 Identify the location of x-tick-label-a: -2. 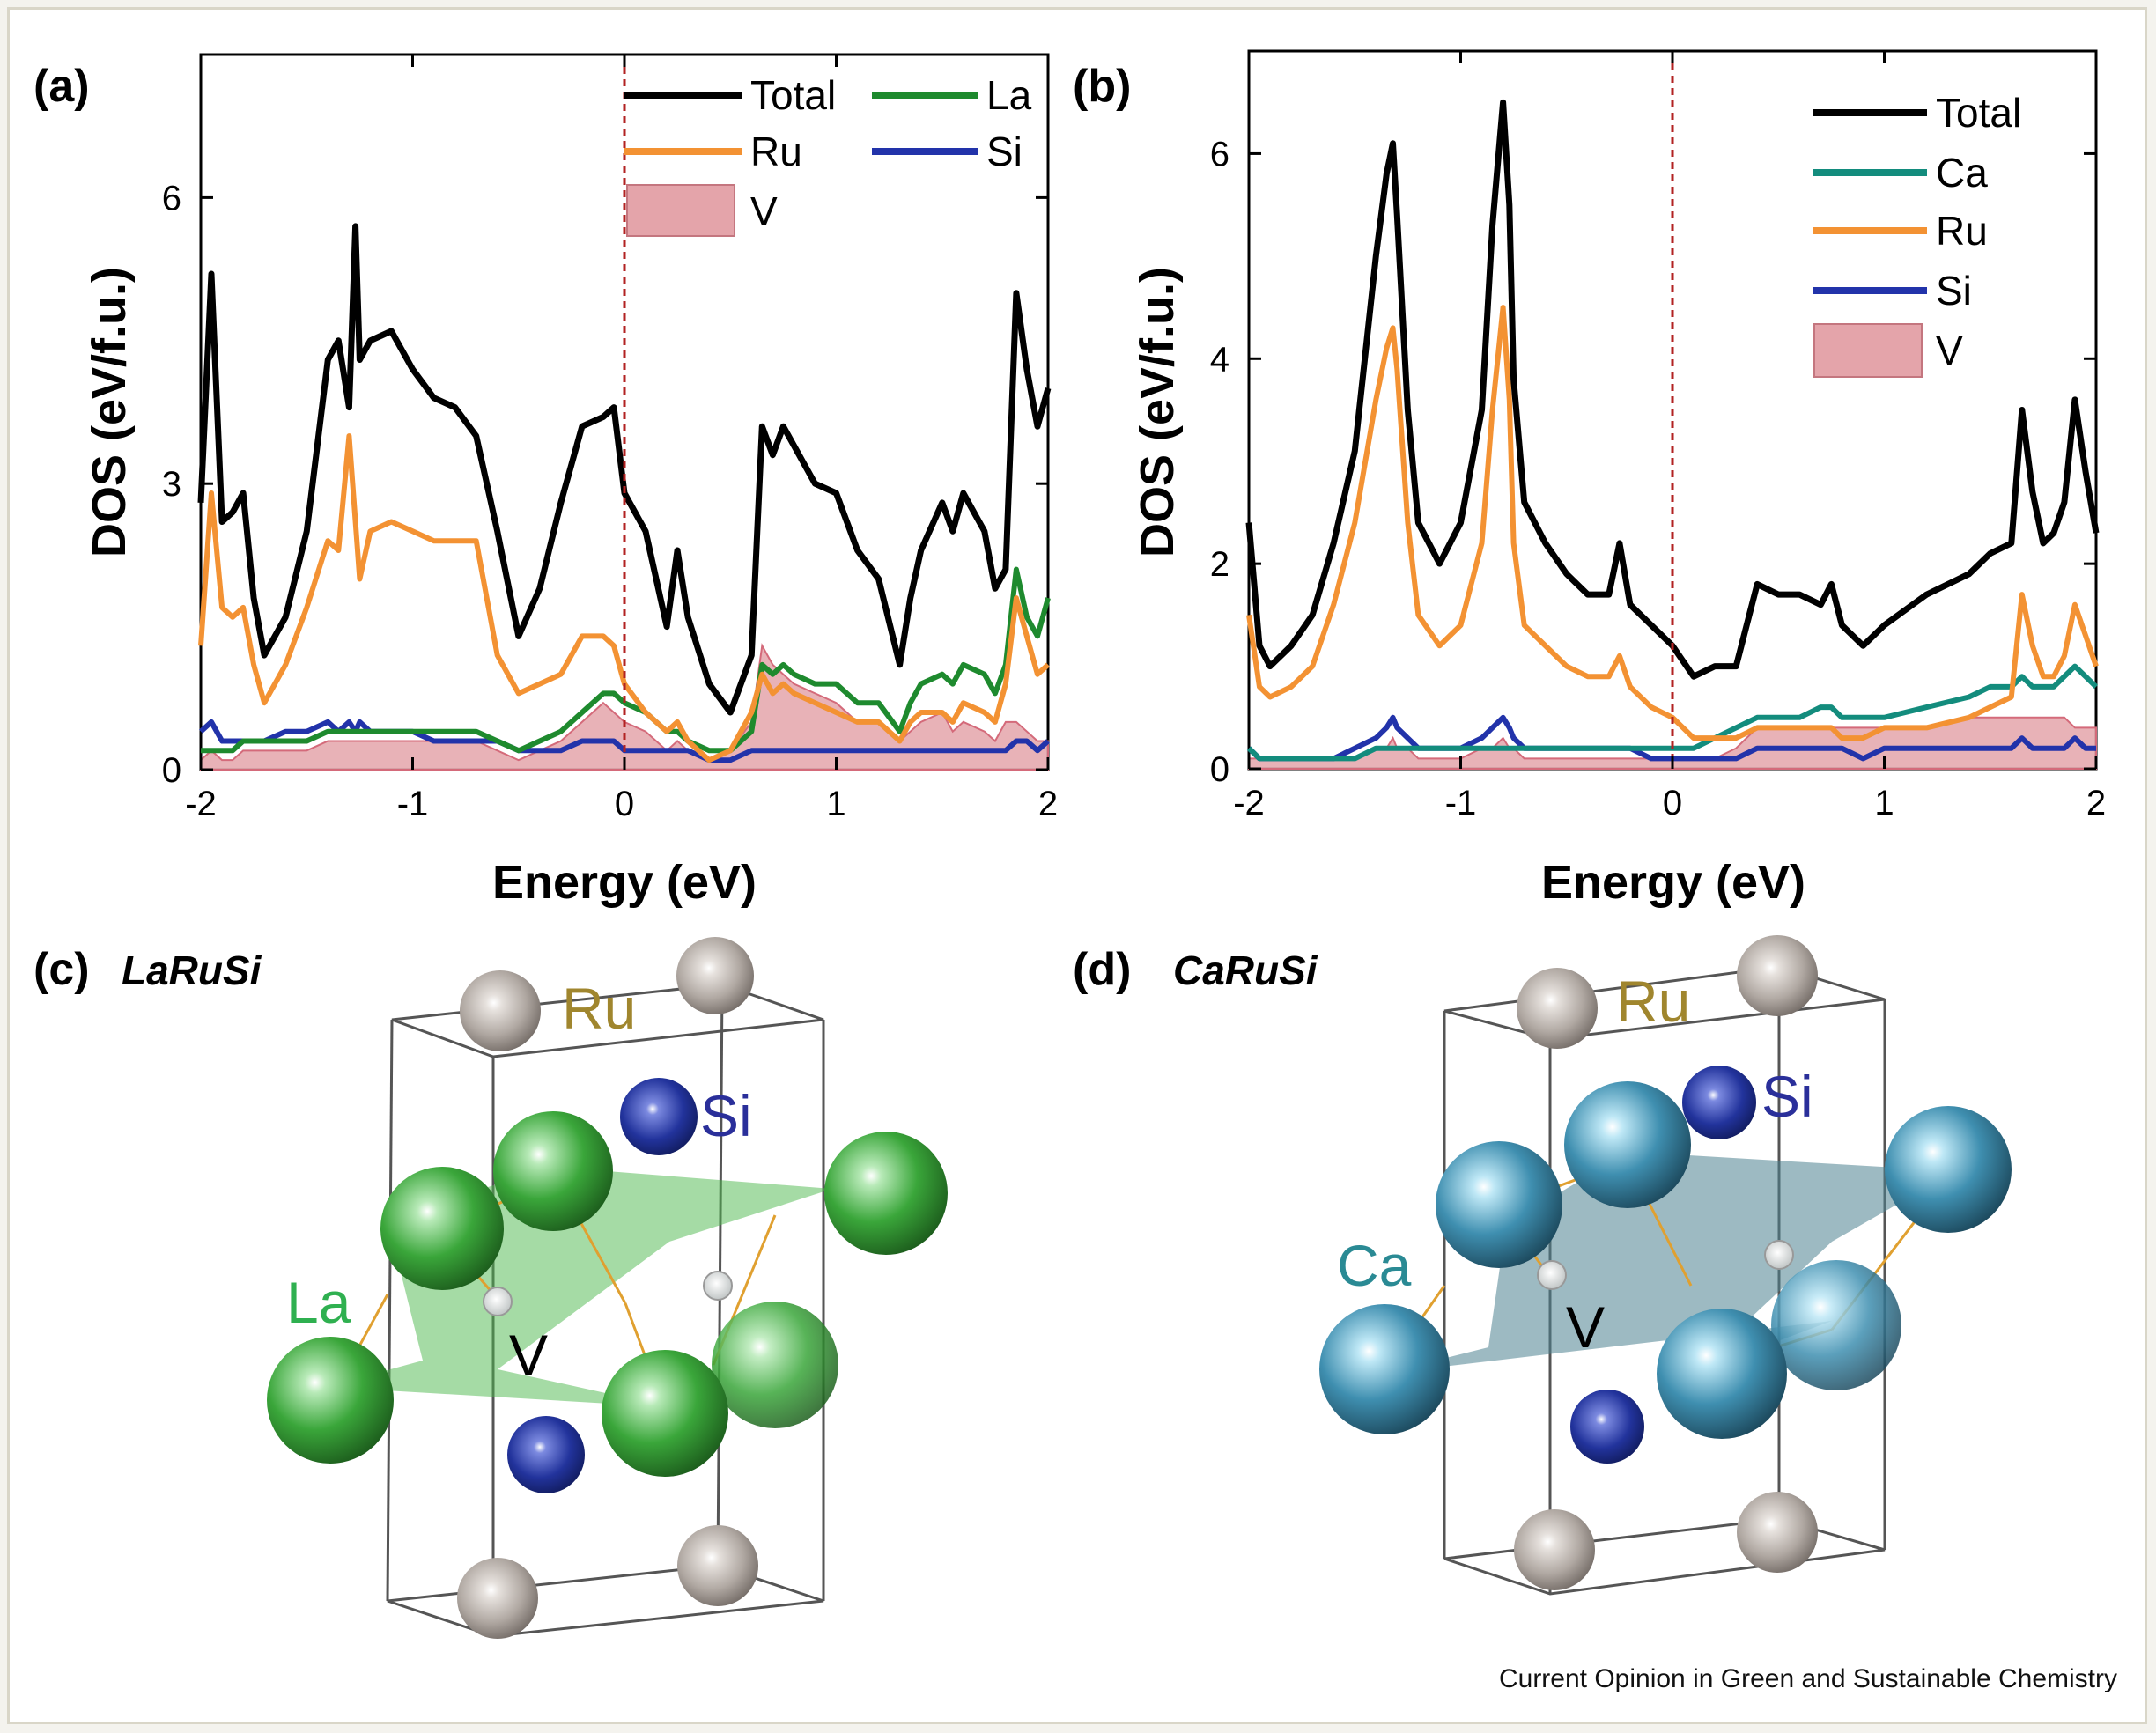
(201, 804).